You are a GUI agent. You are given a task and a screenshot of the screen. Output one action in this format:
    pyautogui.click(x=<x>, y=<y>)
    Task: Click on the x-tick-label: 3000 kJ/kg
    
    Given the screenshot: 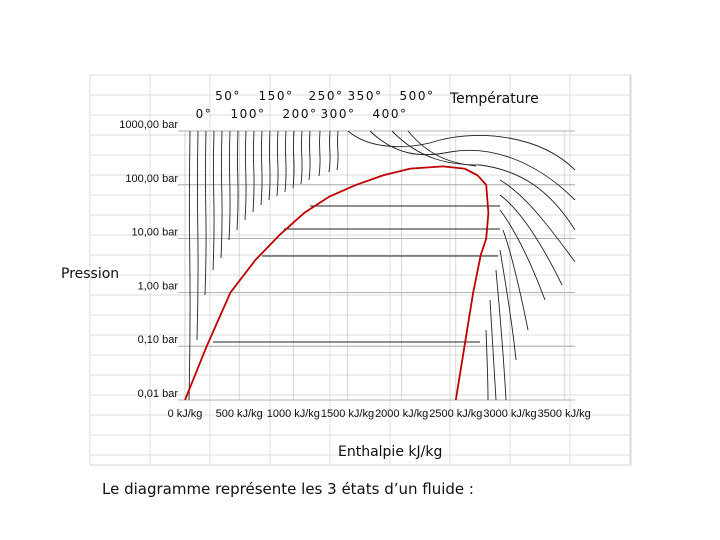 What is the action you would take?
    pyautogui.click(x=509, y=414)
    